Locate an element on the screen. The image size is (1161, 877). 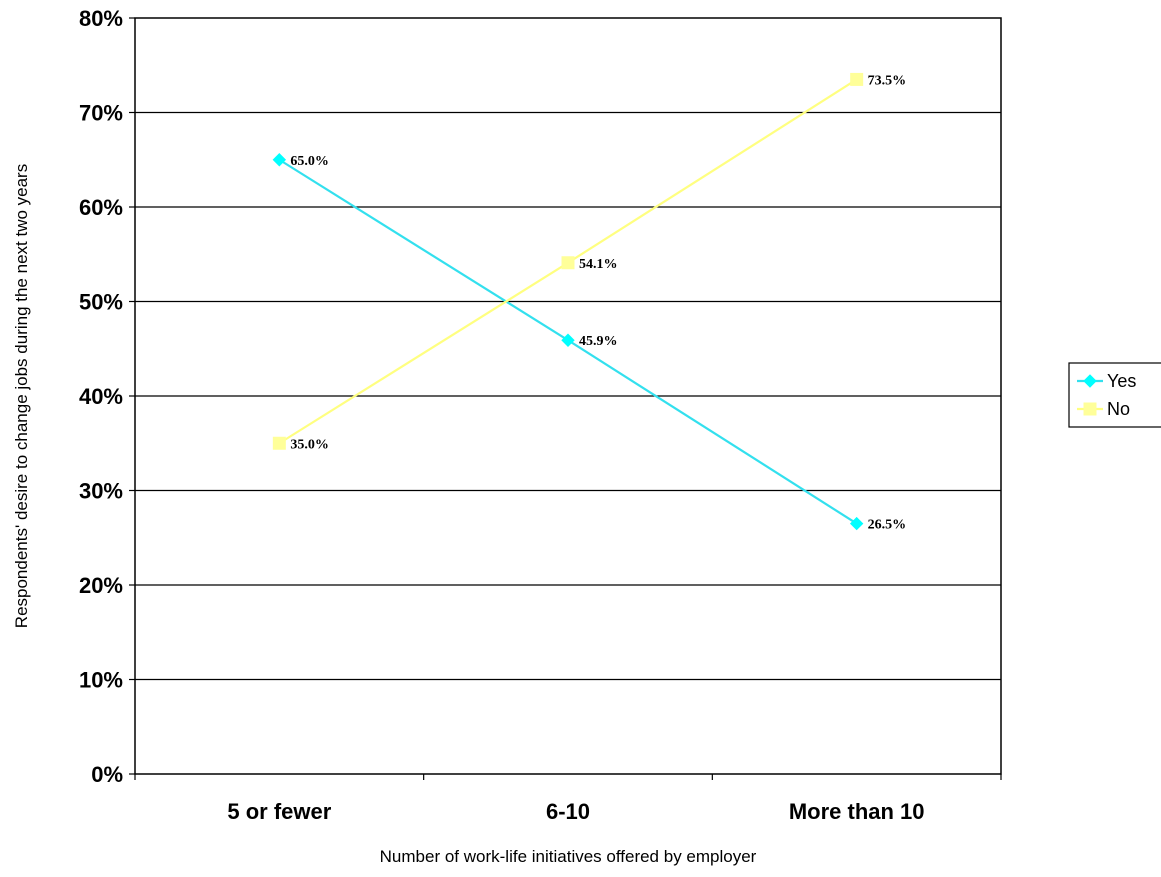
x-tick-label: More than 10 is located at coordinates (857, 811).